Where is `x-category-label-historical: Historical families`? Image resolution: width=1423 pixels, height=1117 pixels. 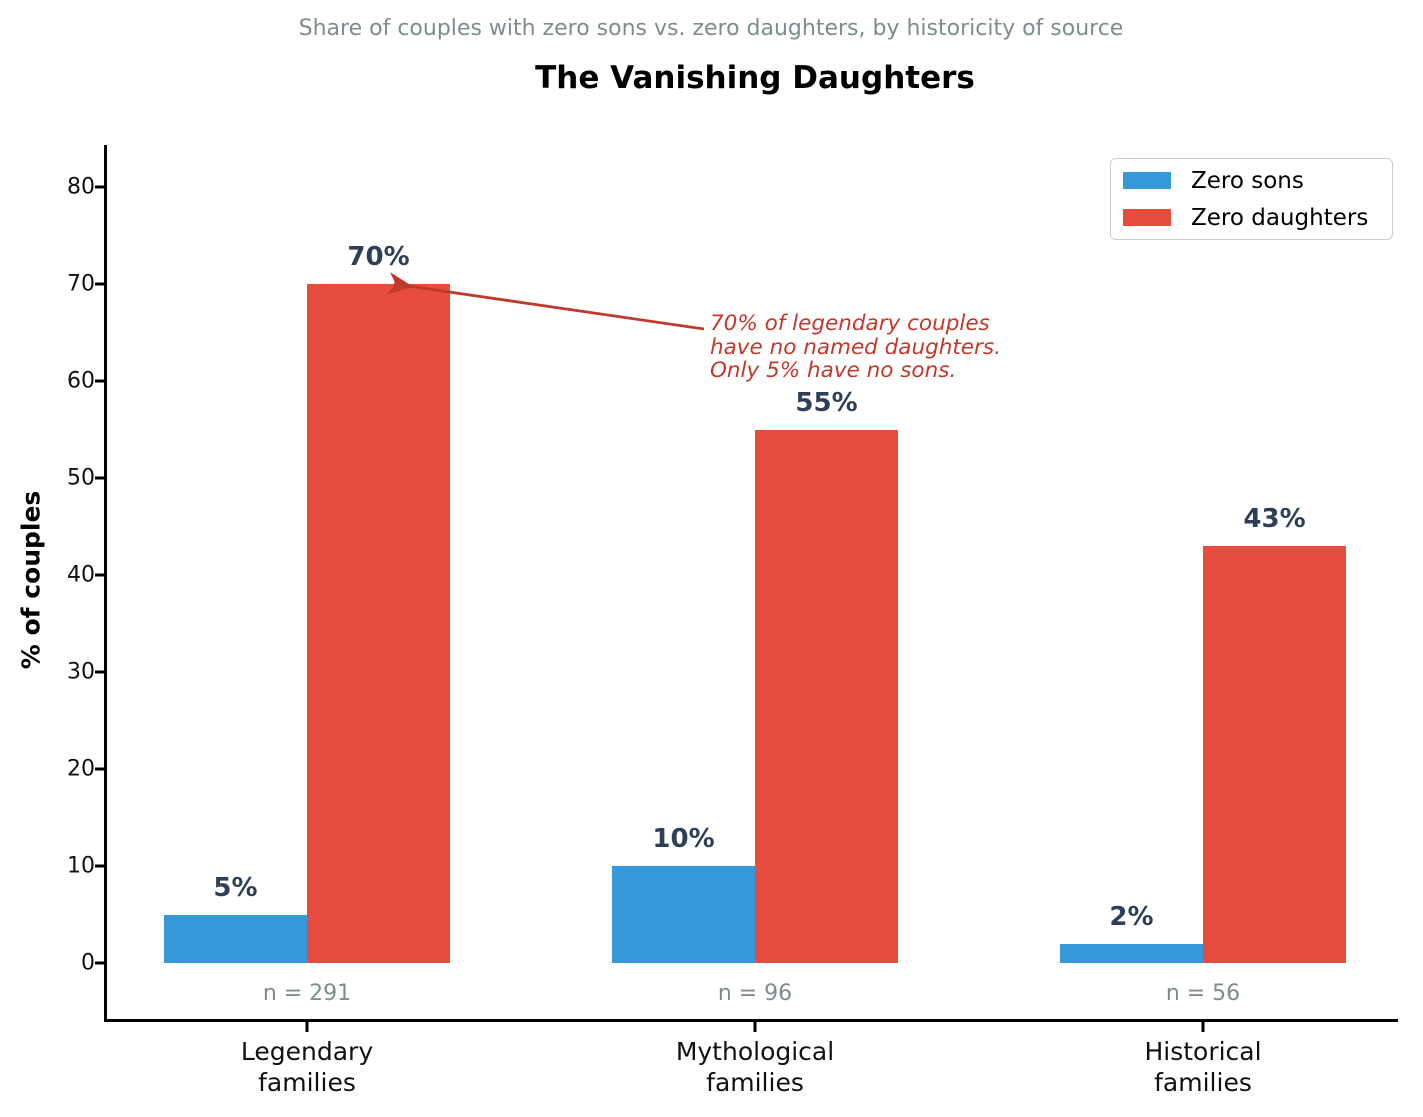
x-category-label-historical: Historical families is located at coordinates (1203, 1067).